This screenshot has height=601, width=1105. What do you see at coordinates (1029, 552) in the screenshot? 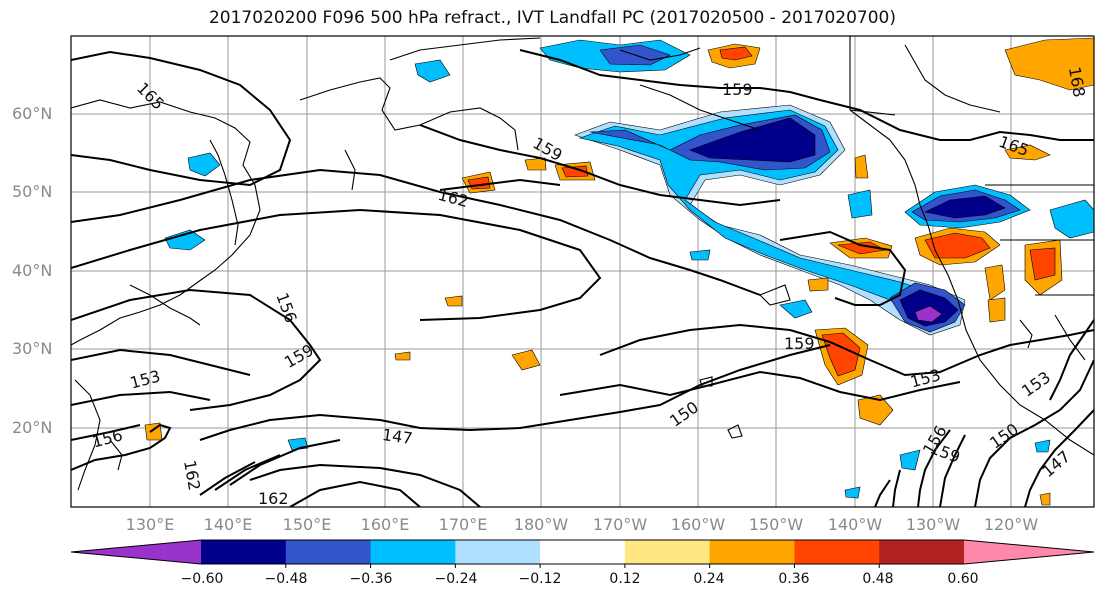
I see `colorbar-extend-max` at bounding box center [1029, 552].